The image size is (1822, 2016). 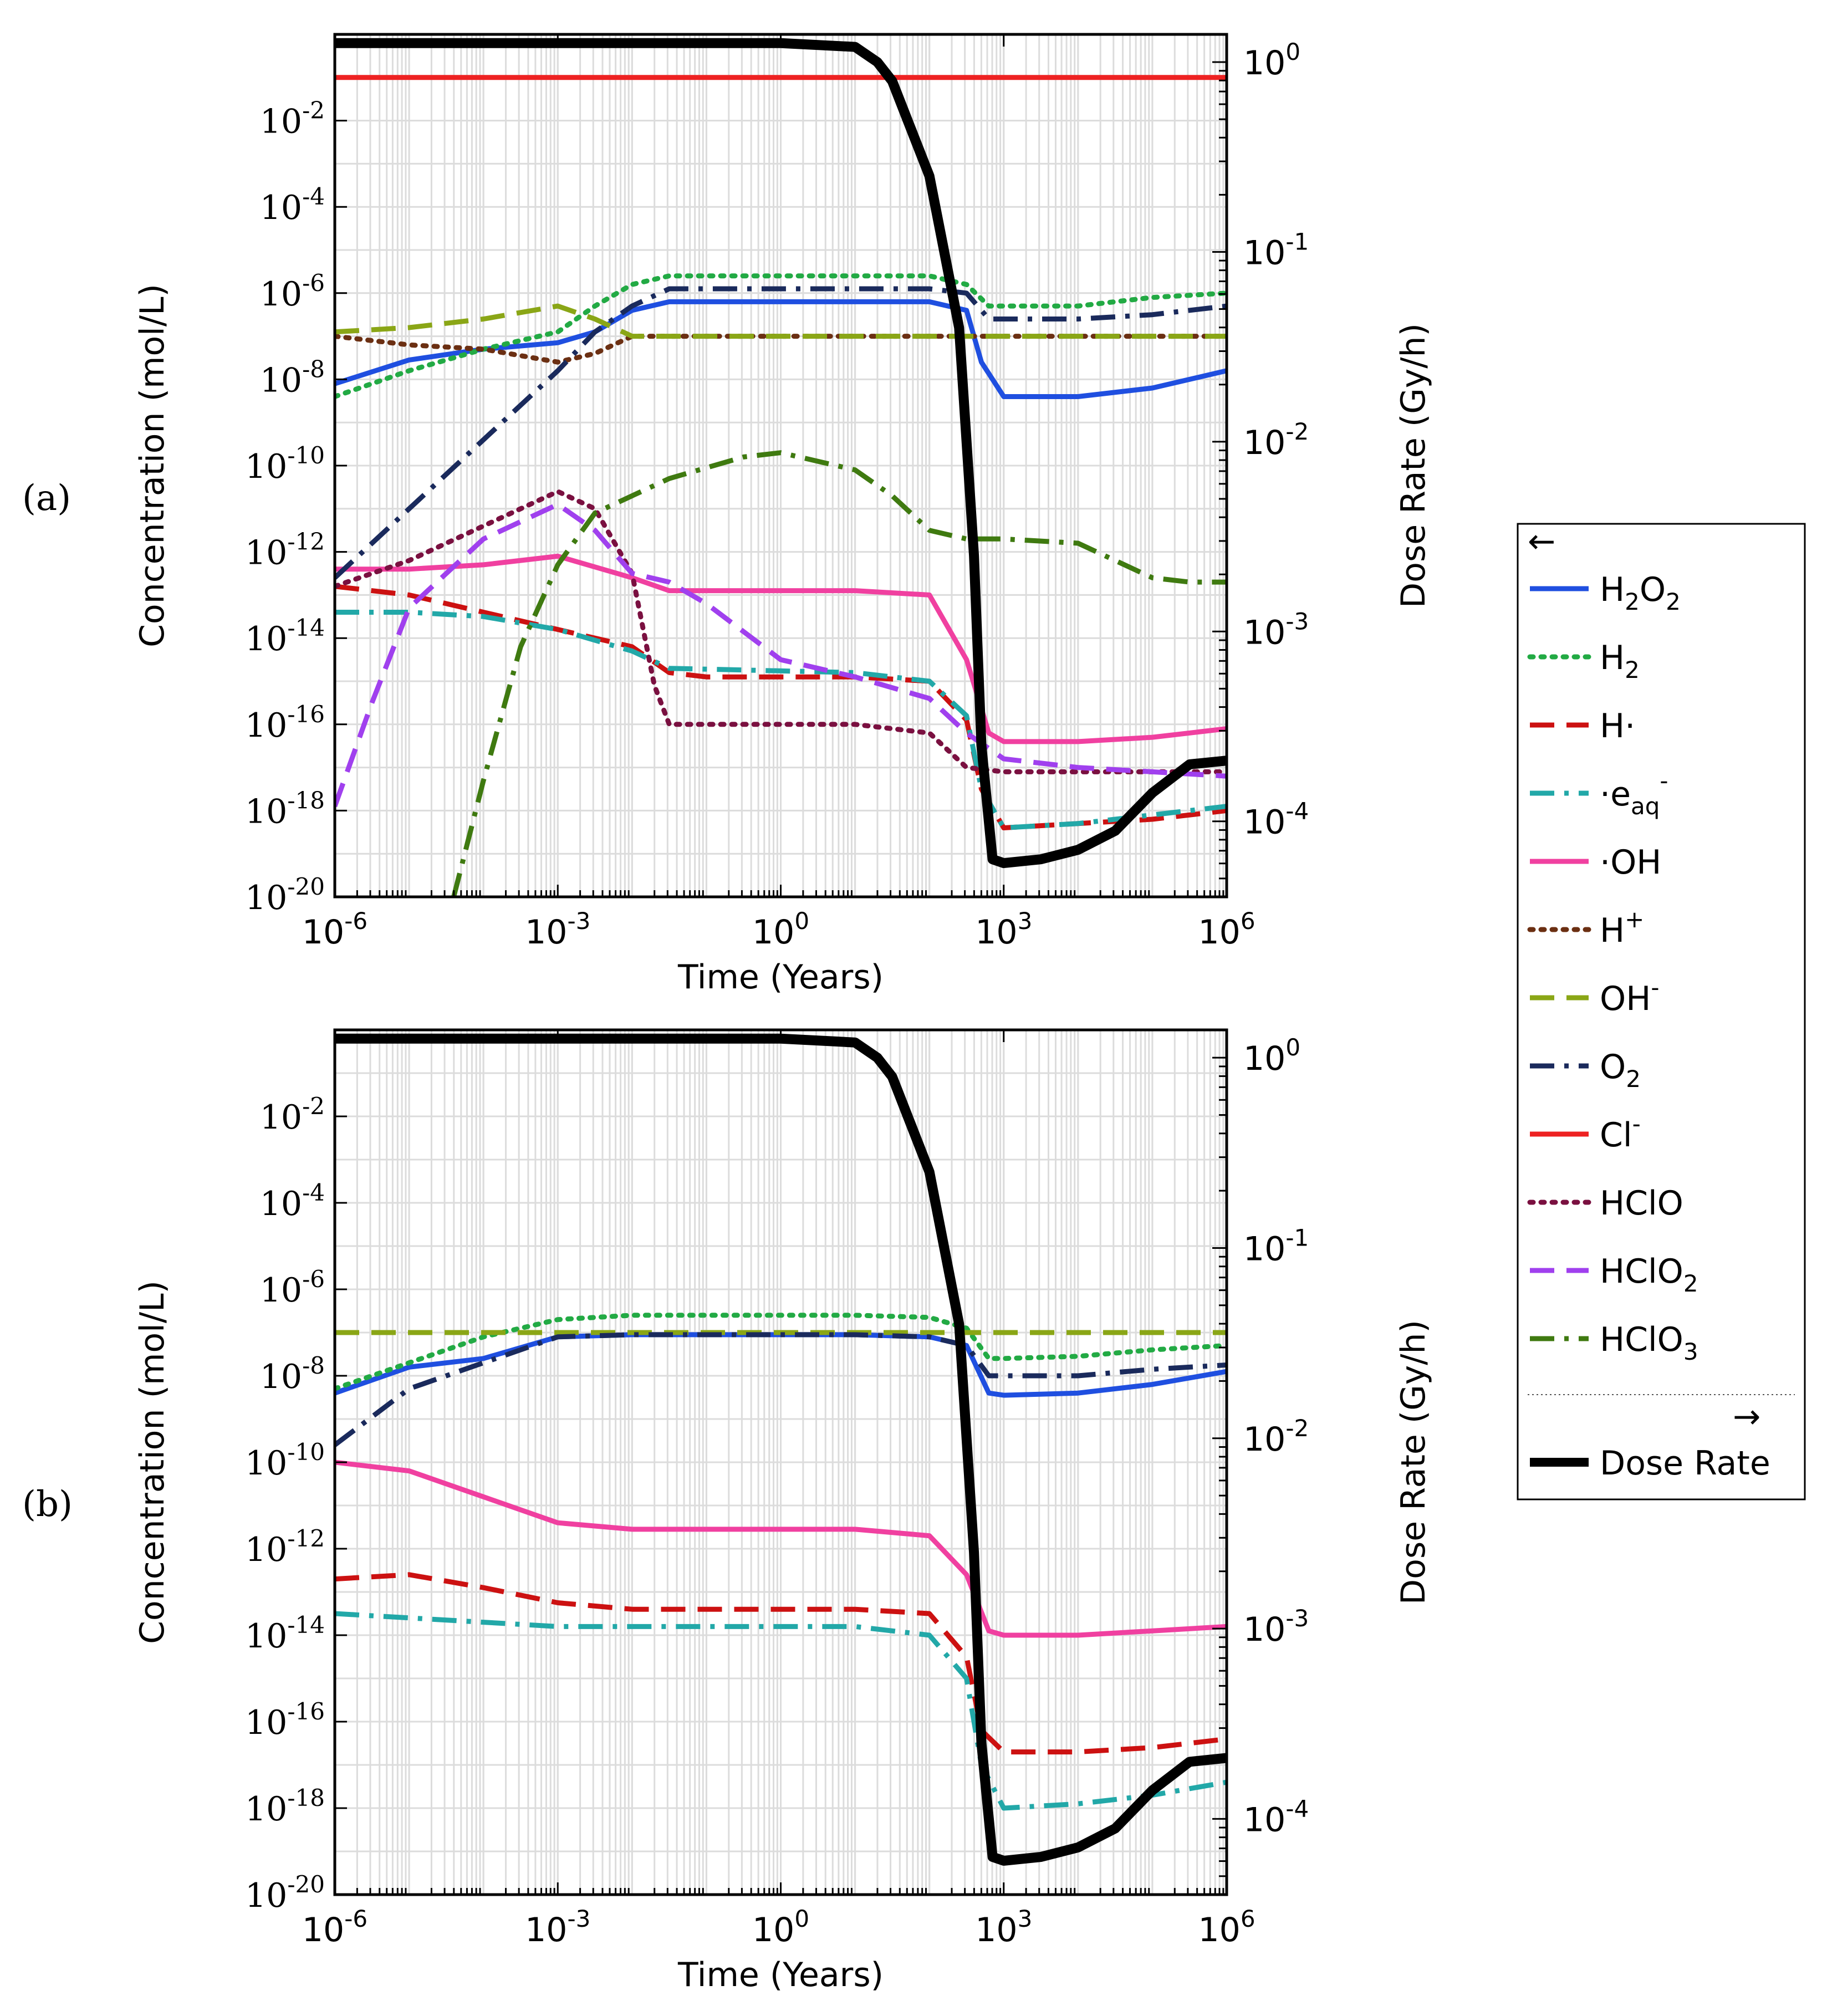 I want to click on legend-left-axis-marker: ←, so click(x=1542, y=541).